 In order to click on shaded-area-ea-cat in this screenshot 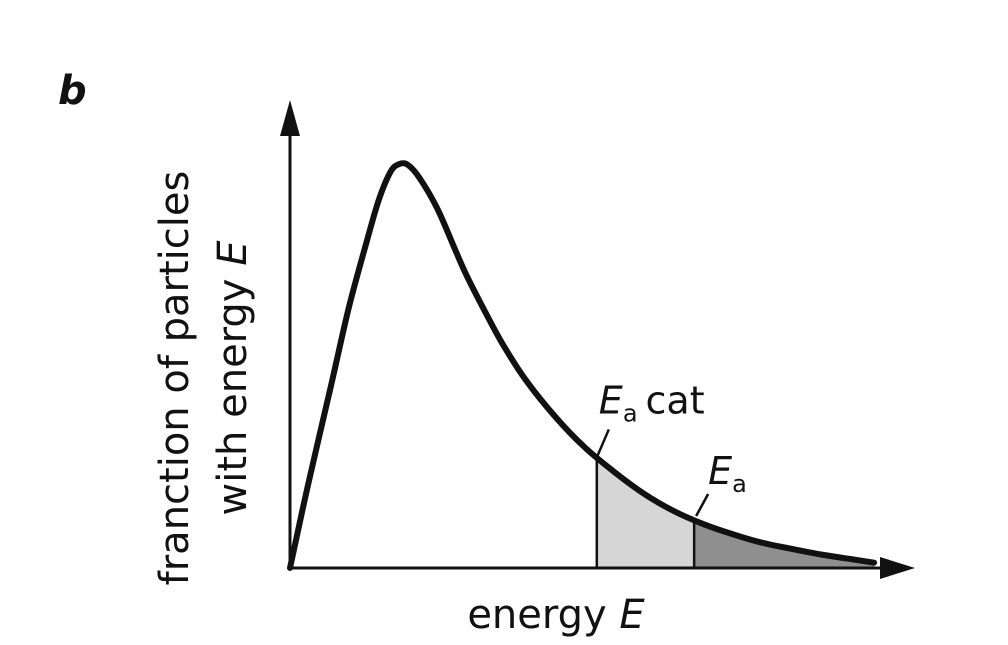, I will do `click(645, 512)`.